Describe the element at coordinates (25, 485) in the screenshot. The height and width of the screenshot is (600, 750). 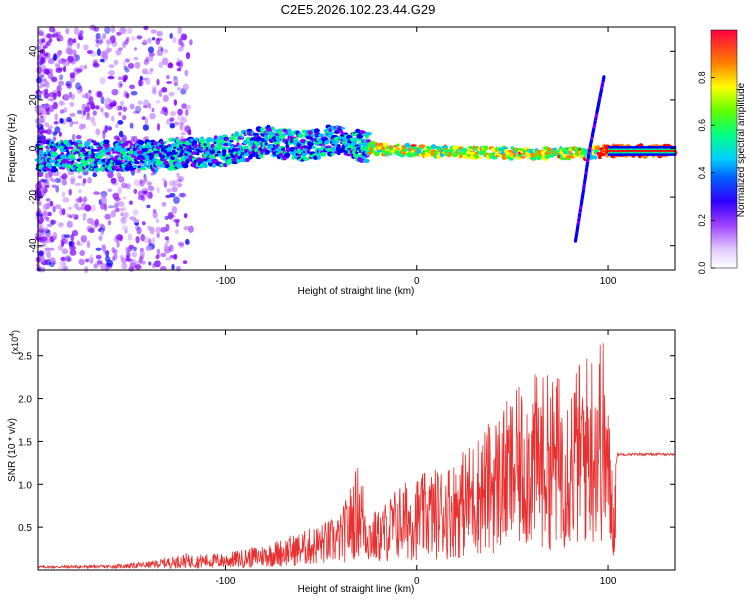
I see `snr-y-tick-label: 1.0` at that location.